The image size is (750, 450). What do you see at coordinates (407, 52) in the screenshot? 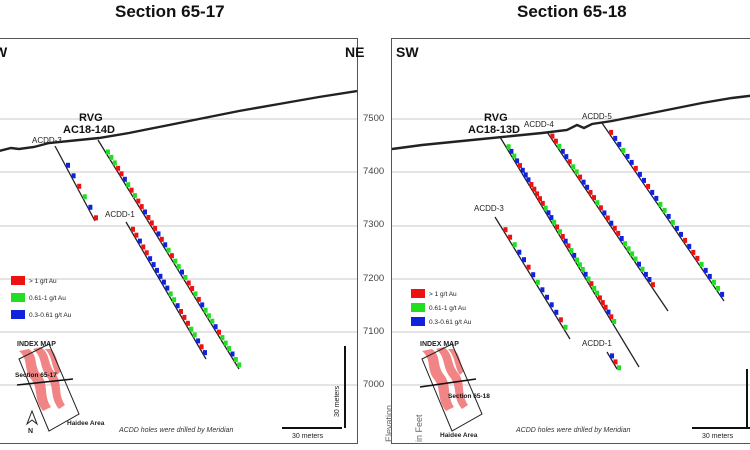
I see `orientation-label-sw: SW` at bounding box center [407, 52].